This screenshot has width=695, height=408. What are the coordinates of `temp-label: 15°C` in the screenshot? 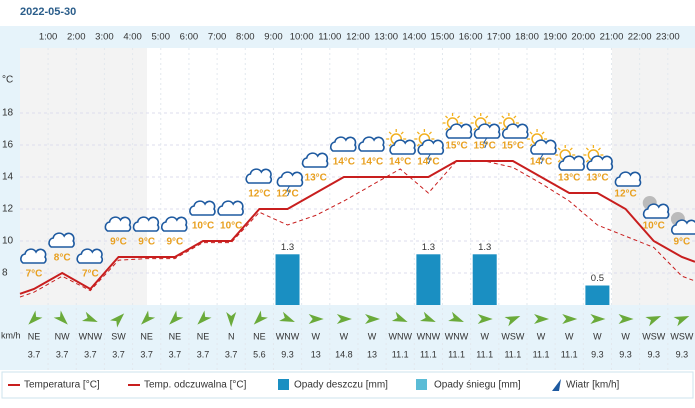 It's located at (456, 146).